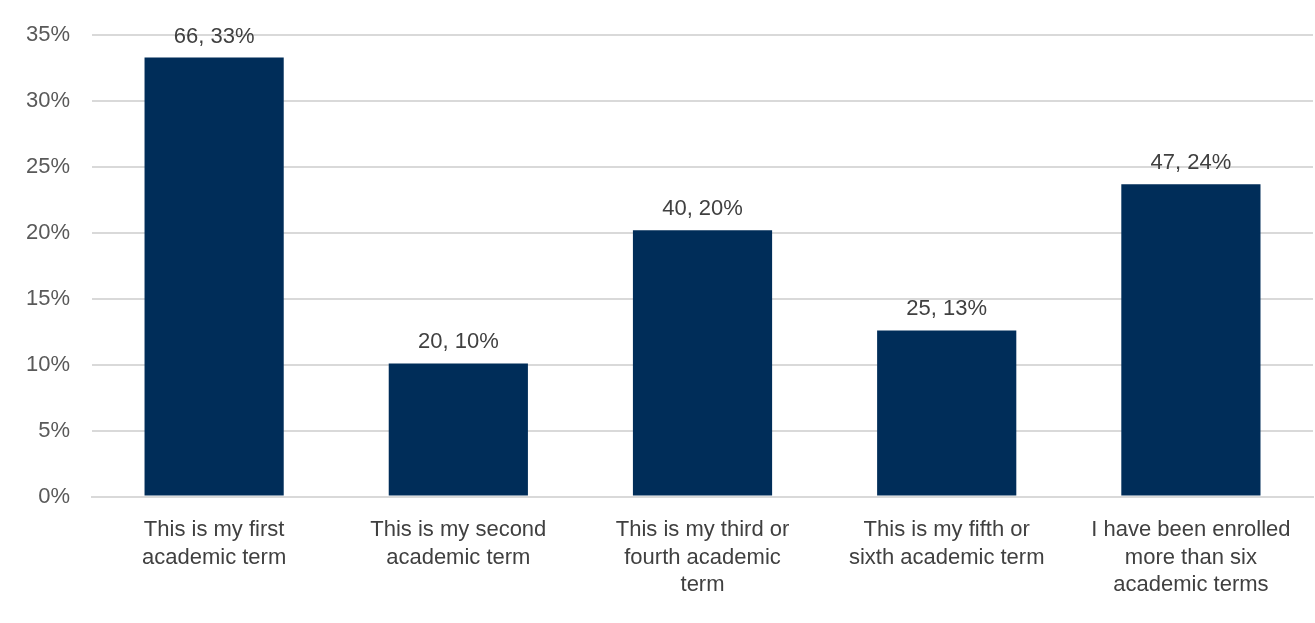  What do you see at coordinates (48, 166) in the screenshot?
I see `y-tick-label: 25%` at bounding box center [48, 166].